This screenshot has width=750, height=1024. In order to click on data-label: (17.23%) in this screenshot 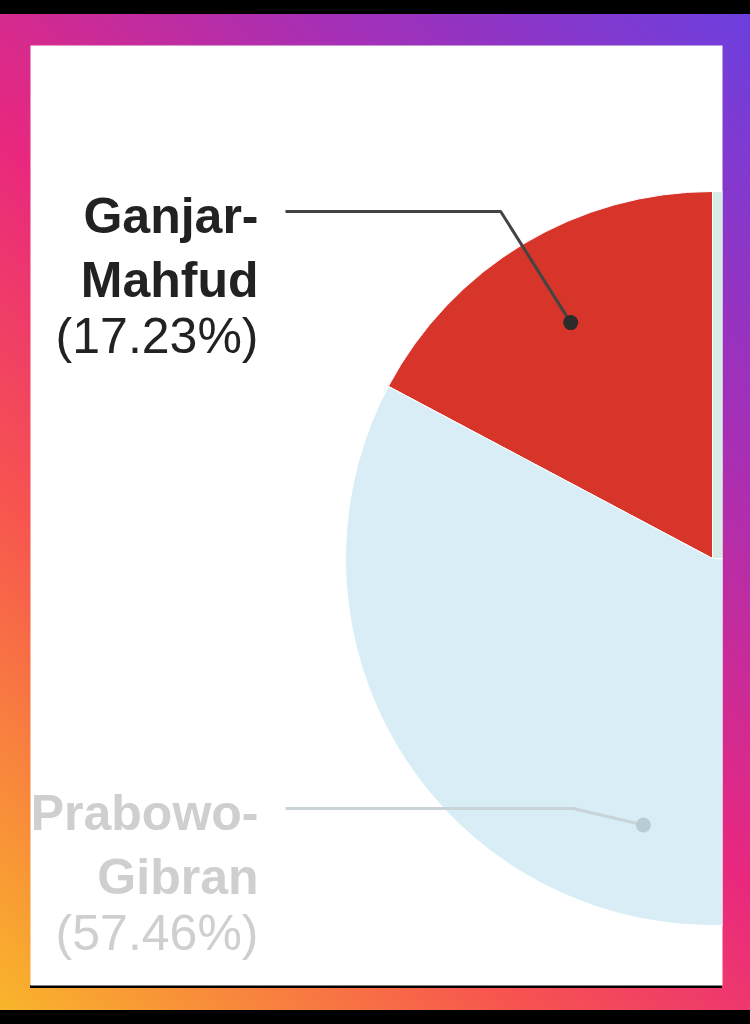, I will do `click(157, 335)`.